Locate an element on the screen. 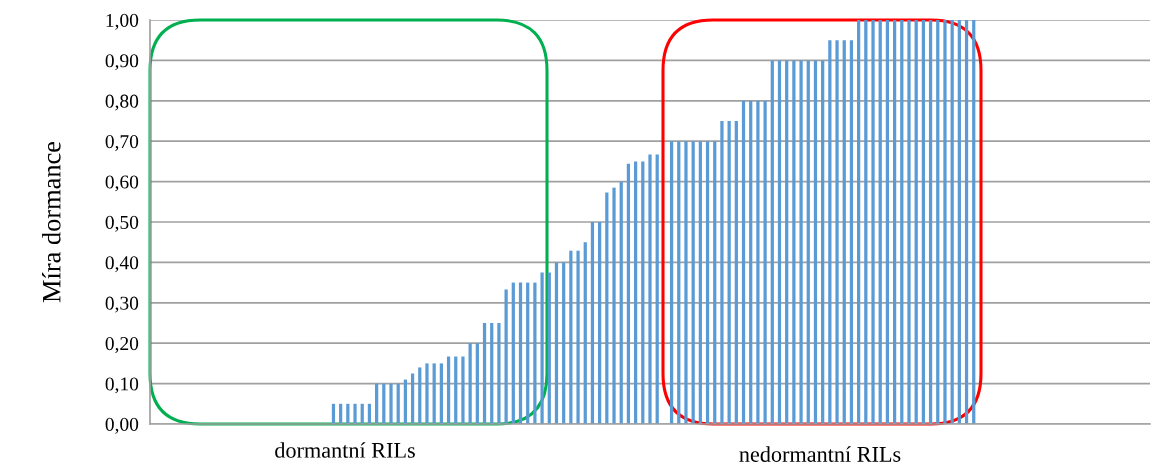 The image size is (1151, 474). y-tick-label: 0,30 is located at coordinates (122, 304).